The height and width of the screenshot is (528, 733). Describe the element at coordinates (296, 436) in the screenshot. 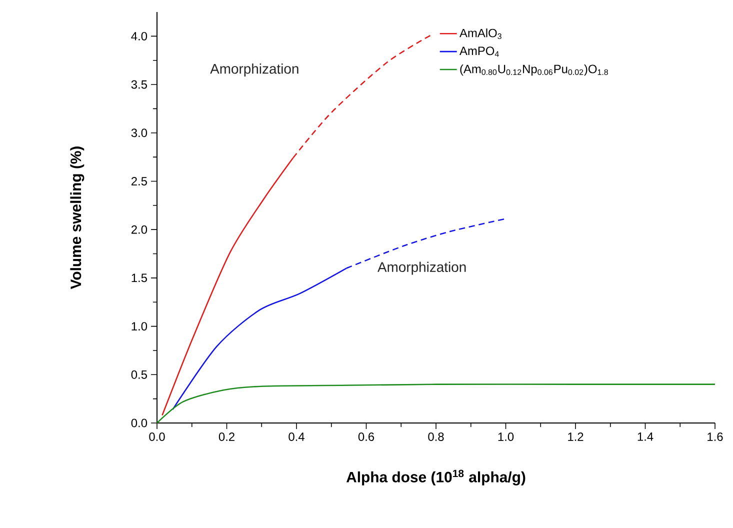

I see `x-tick-label: 0.4` at that location.